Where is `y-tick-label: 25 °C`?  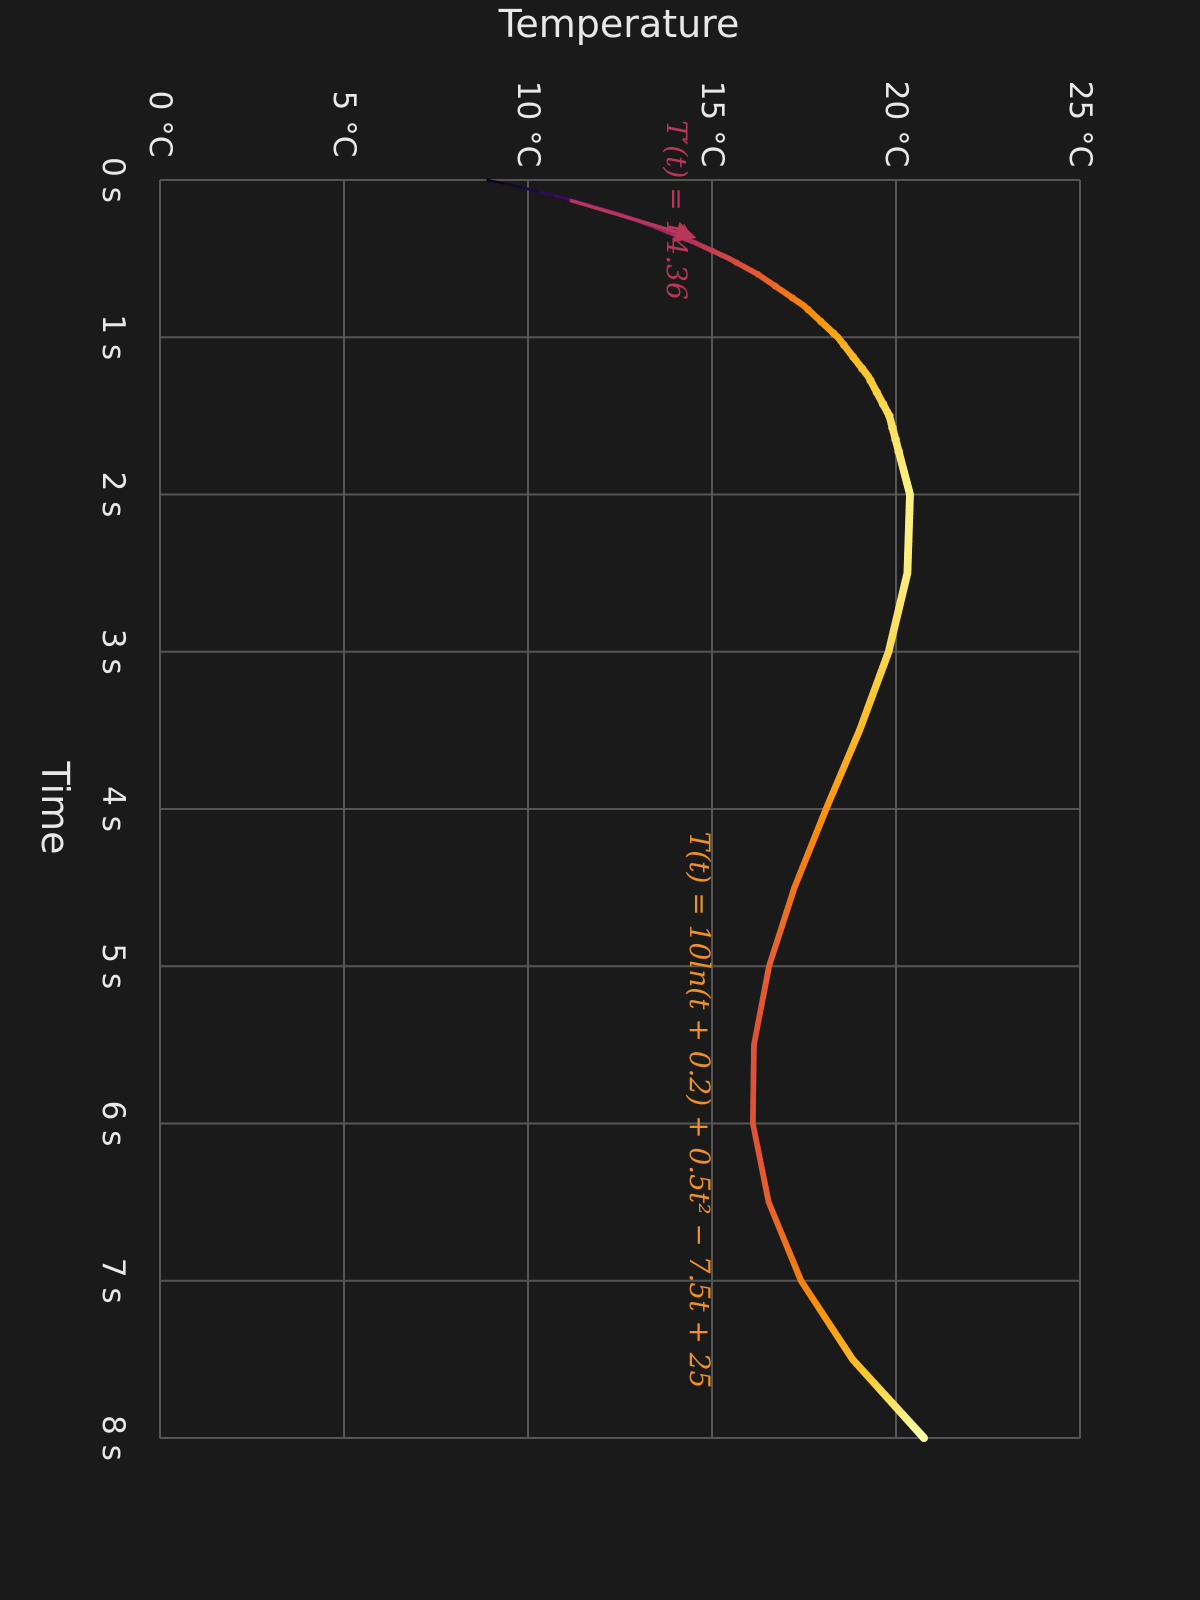 y-tick-label: 25 °C is located at coordinates (1080, 124).